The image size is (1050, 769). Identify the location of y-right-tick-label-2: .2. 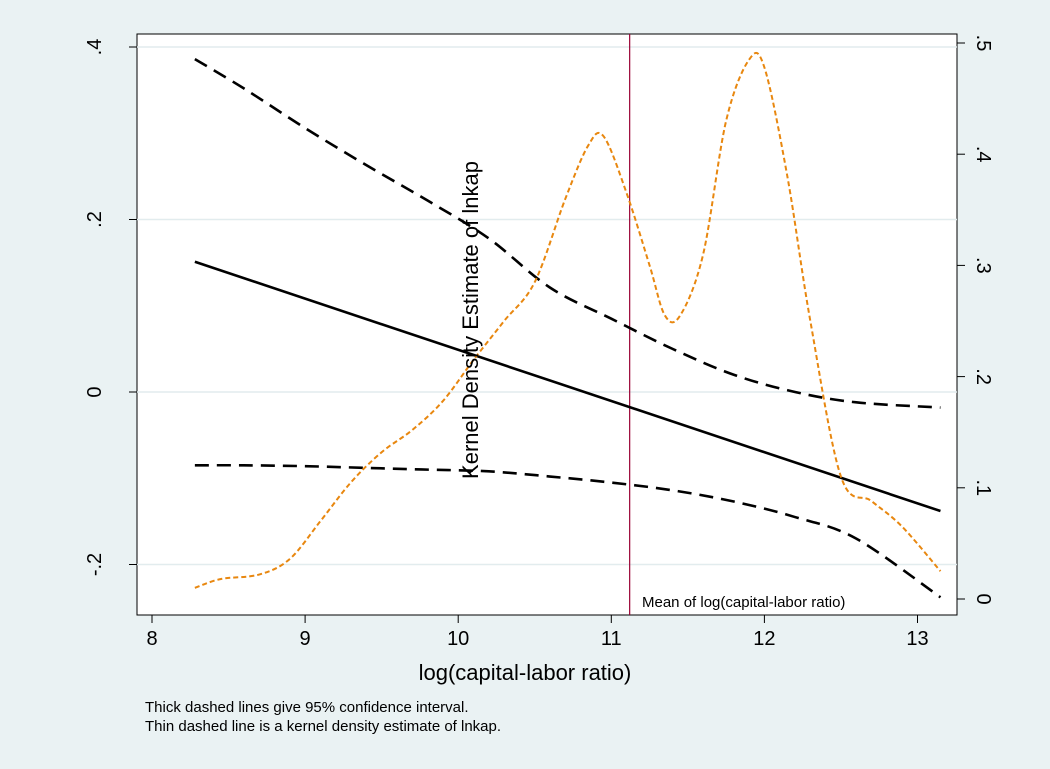
(983, 376).